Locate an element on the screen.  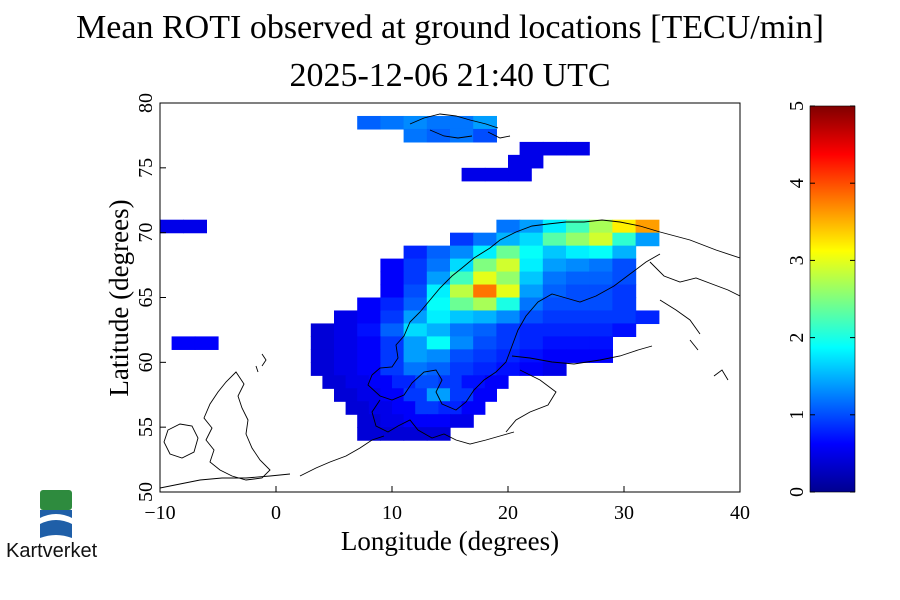
y-tick-label: 70 is located at coordinates (146, 233).